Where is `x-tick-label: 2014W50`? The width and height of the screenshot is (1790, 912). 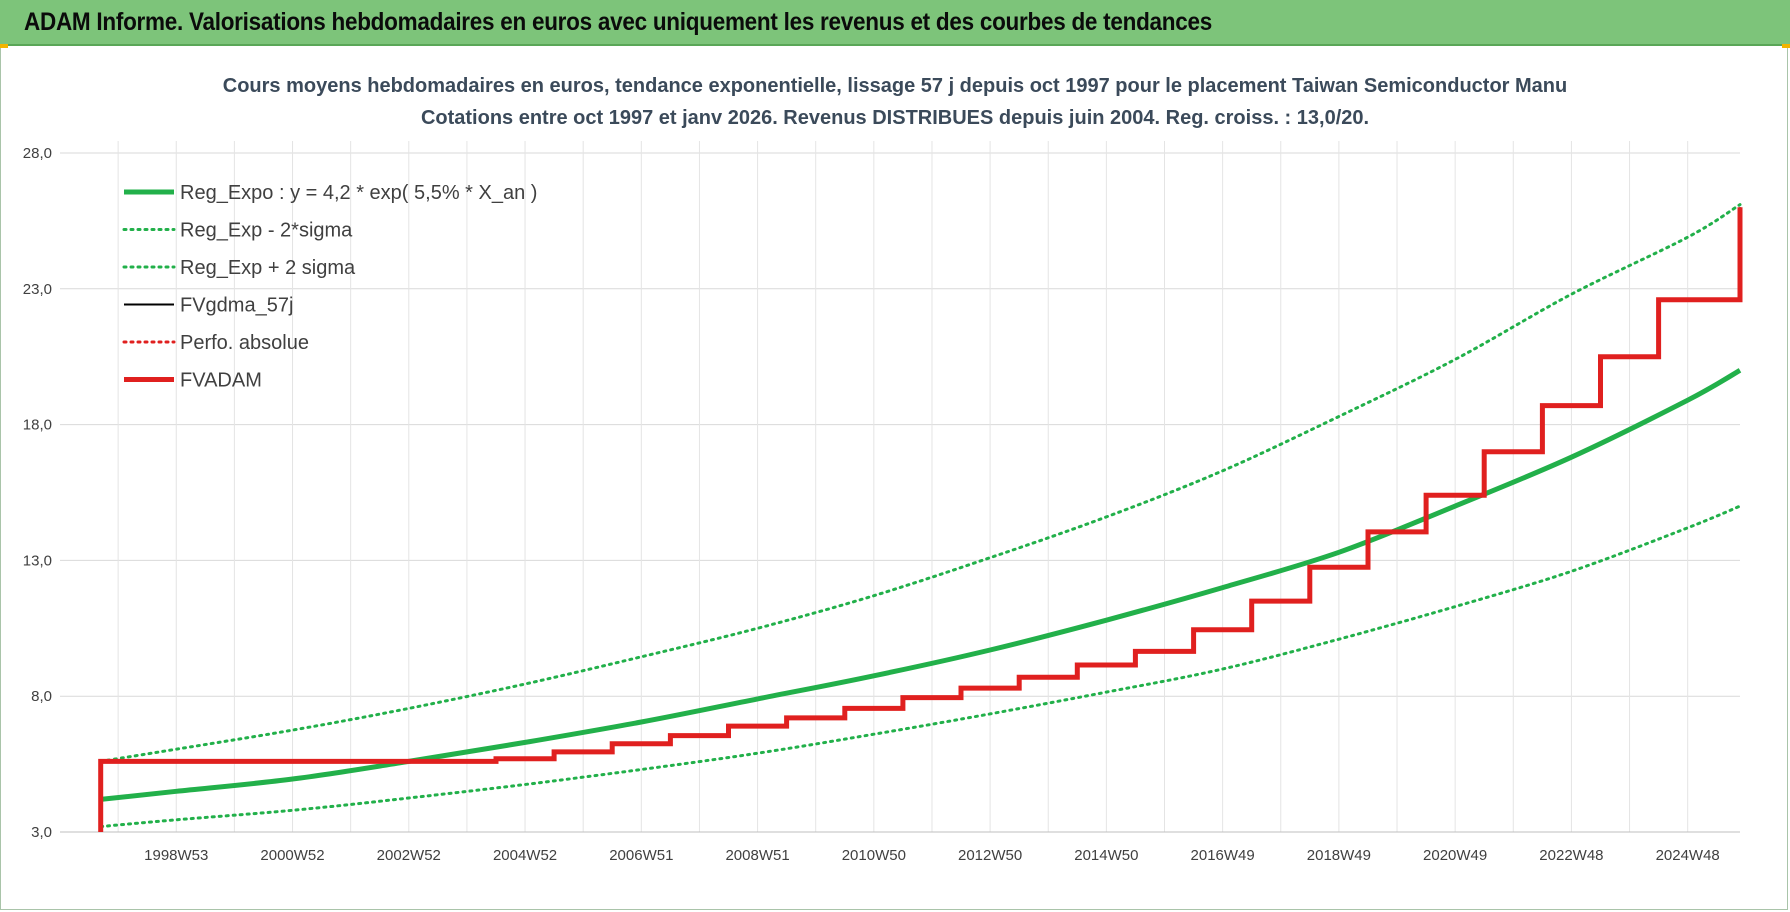
x-tick-label: 2014W50 is located at coordinates (1106, 855).